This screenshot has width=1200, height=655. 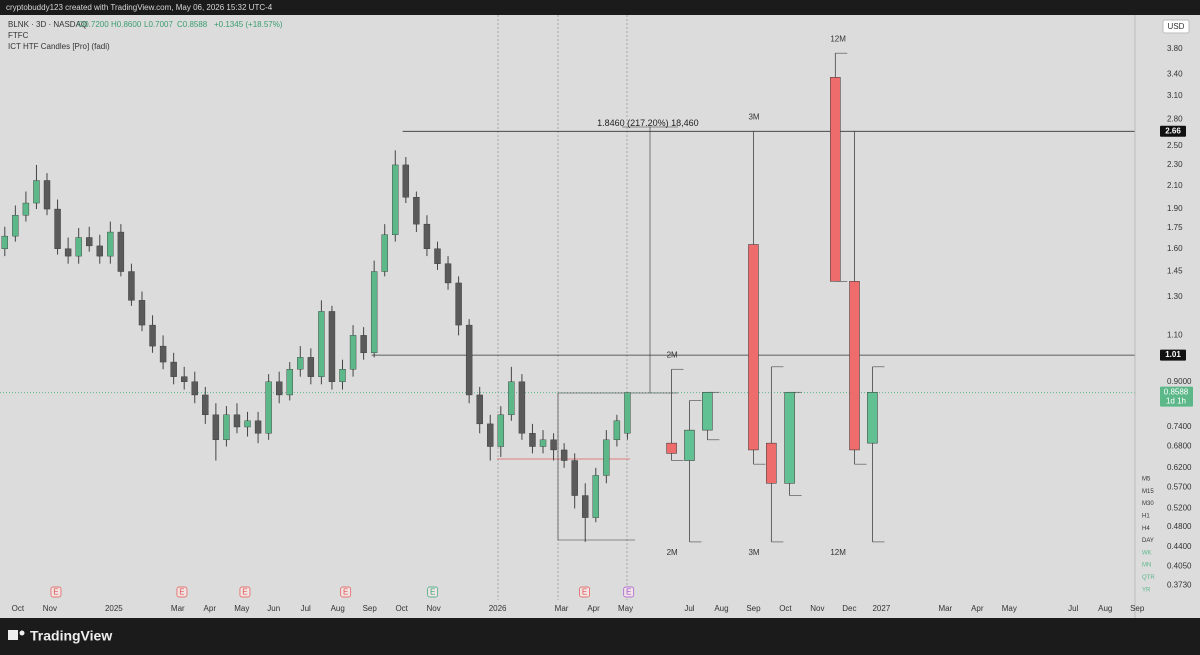 What do you see at coordinates (1148, 578) in the screenshot?
I see `timeframe: QTR` at bounding box center [1148, 578].